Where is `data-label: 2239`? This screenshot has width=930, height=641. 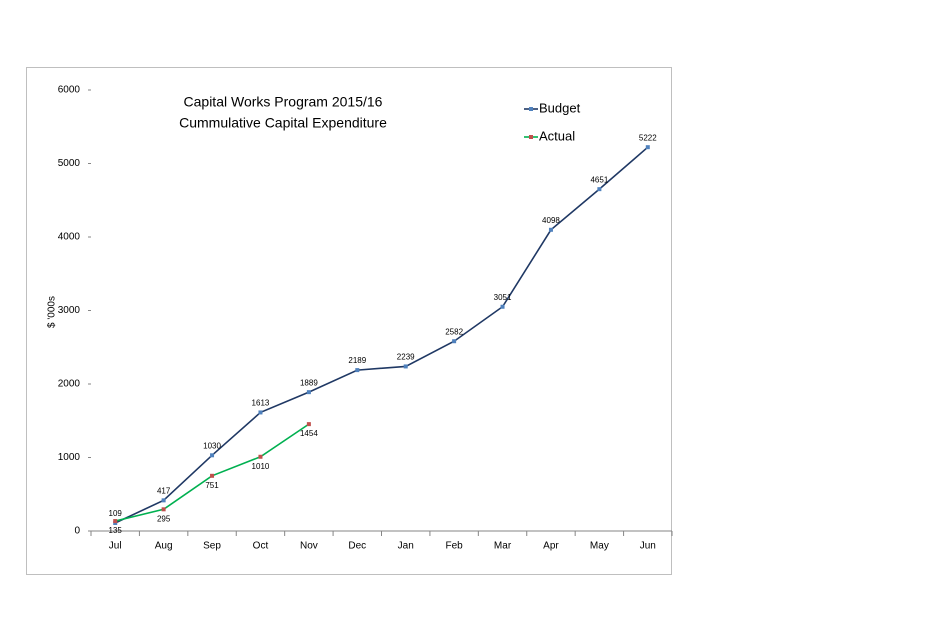 data-label: 2239 is located at coordinates (406, 357).